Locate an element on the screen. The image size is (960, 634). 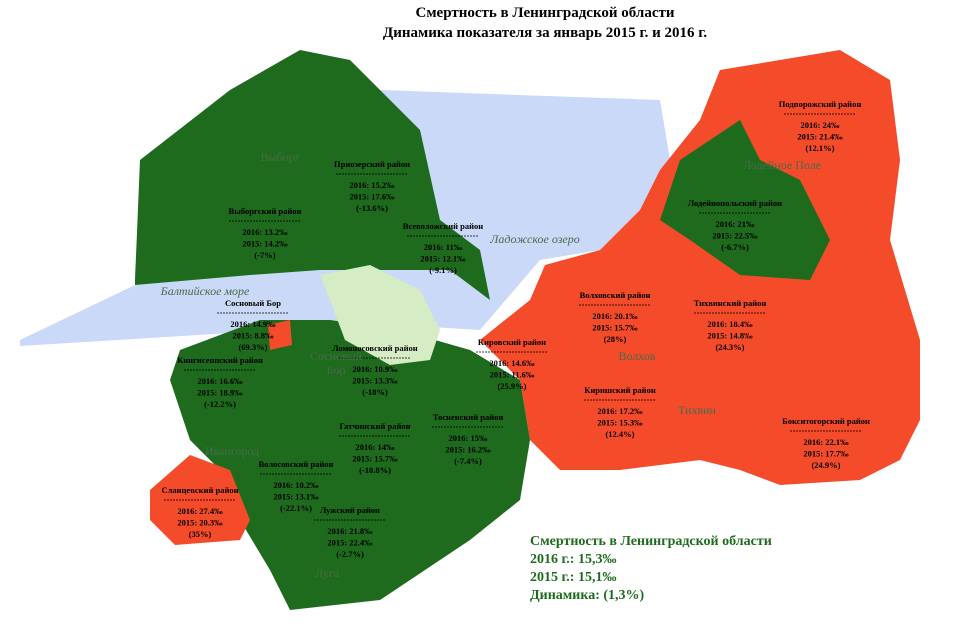
district-change: (12.1%) is located at coordinates (819, 148).